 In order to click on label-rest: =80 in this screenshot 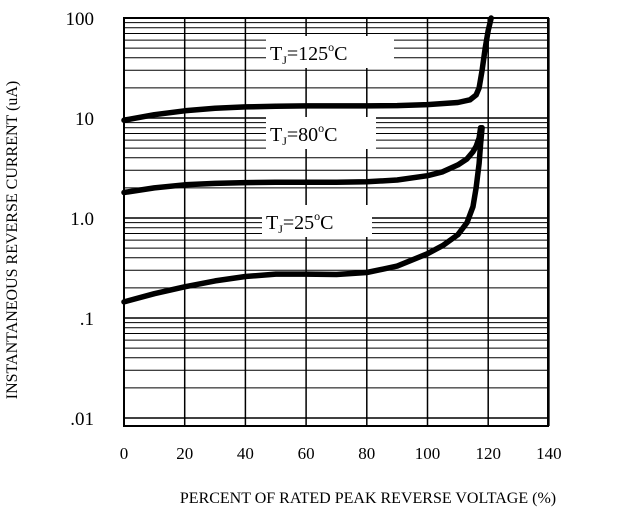, I will do `click(302, 135)`.